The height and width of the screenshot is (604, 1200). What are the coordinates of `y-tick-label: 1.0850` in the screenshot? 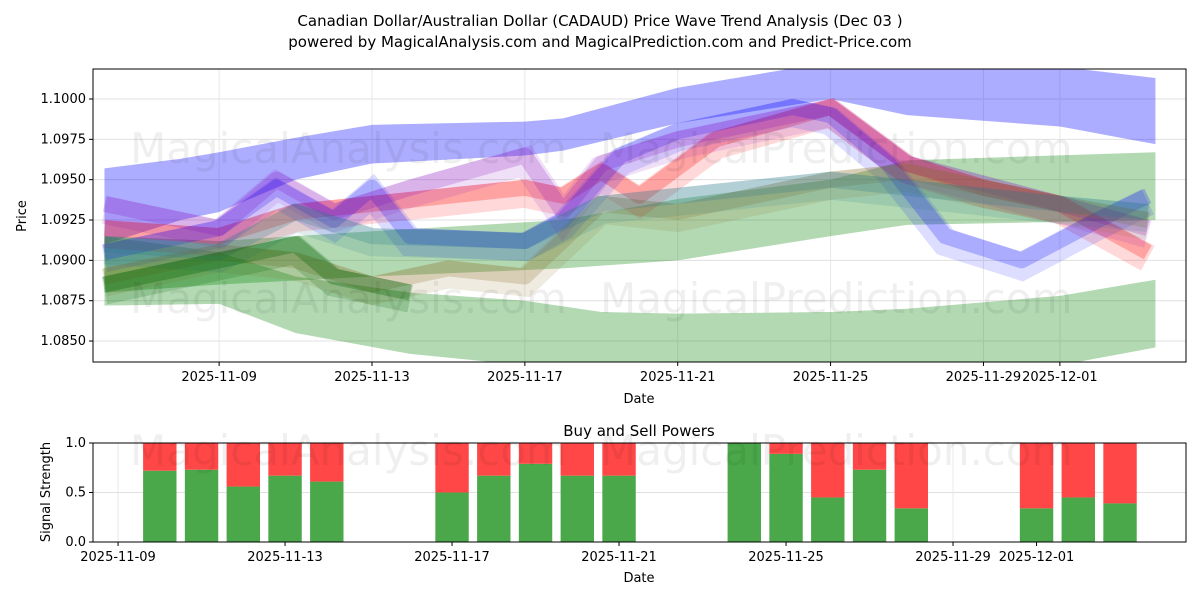 It's located at (64, 341).